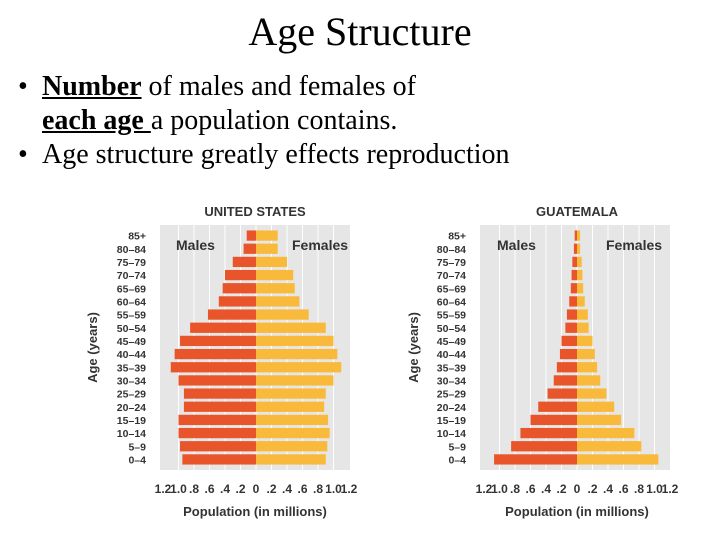 The image size is (720, 540). What do you see at coordinates (131, 316) in the screenshot?
I see `united-states-y-tick-label: 55–59` at bounding box center [131, 316].